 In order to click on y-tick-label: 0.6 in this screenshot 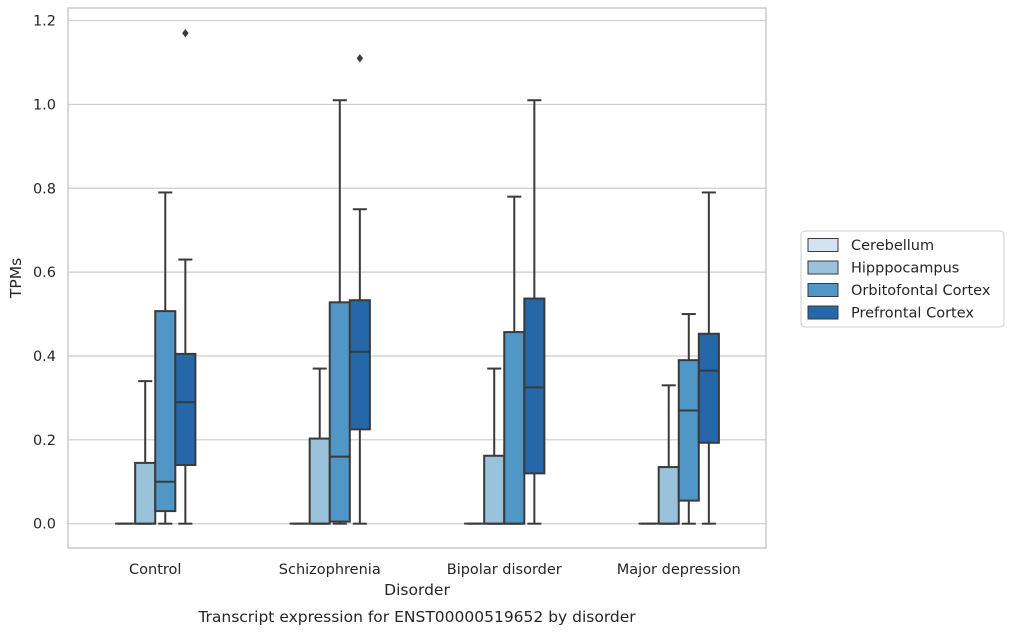, I will do `click(44, 273)`.